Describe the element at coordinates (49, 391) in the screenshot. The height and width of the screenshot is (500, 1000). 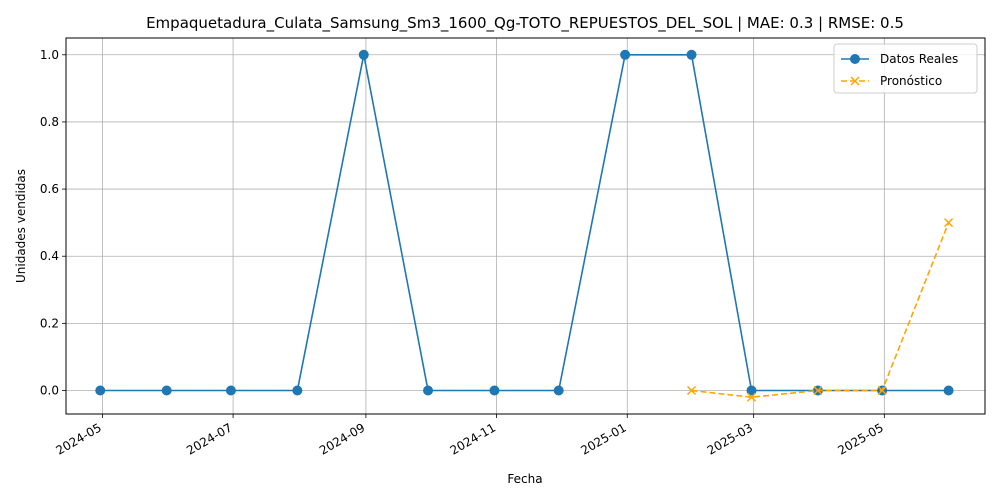
I see `y-tick-label: 0.0` at that location.